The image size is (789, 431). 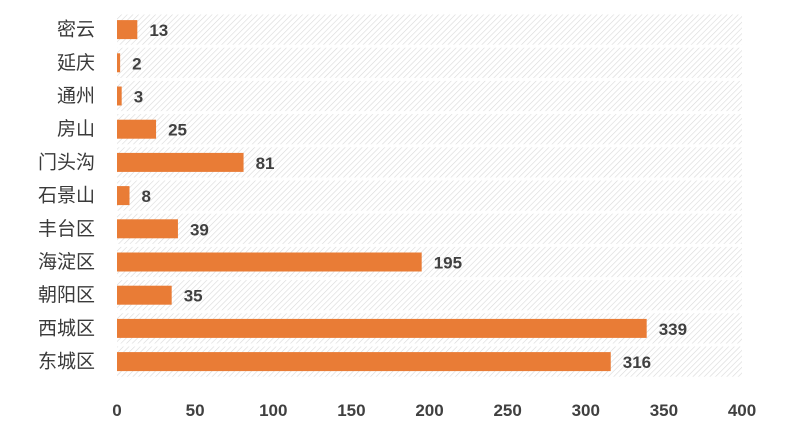 I want to click on x-tick-label: 50, so click(x=195, y=410).